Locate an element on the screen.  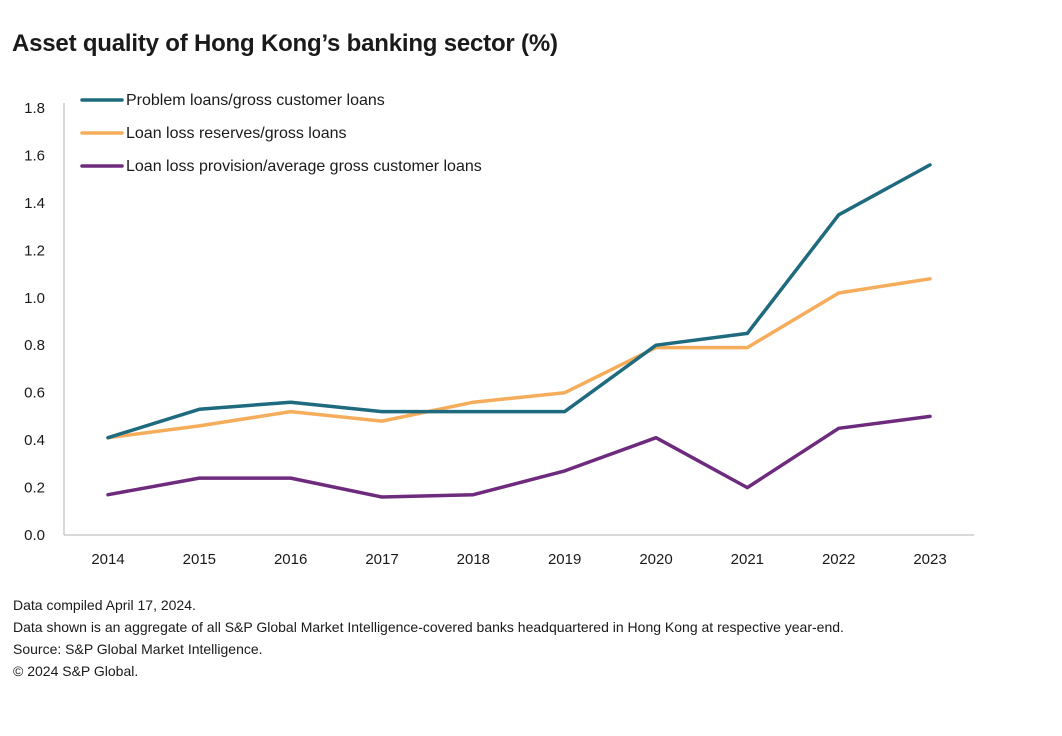
note-compiled: Data compiled April 17, 2024. is located at coordinates (104, 605).